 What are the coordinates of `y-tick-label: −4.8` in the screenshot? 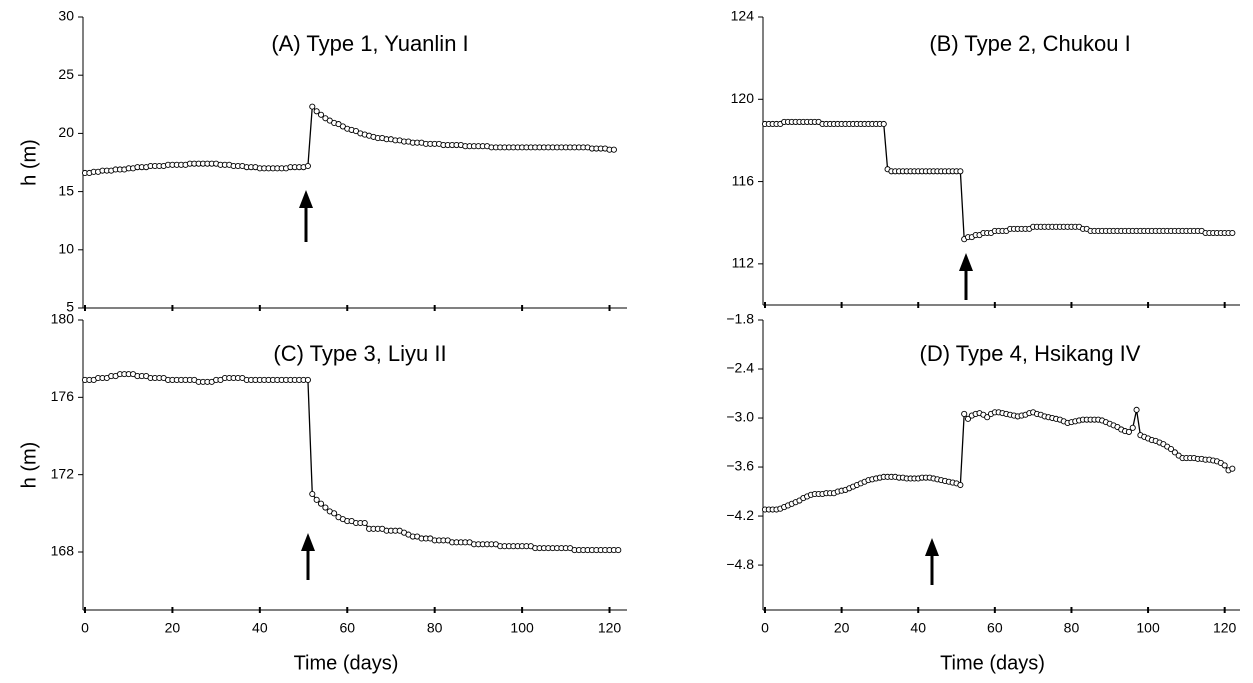 It's located at (740, 564).